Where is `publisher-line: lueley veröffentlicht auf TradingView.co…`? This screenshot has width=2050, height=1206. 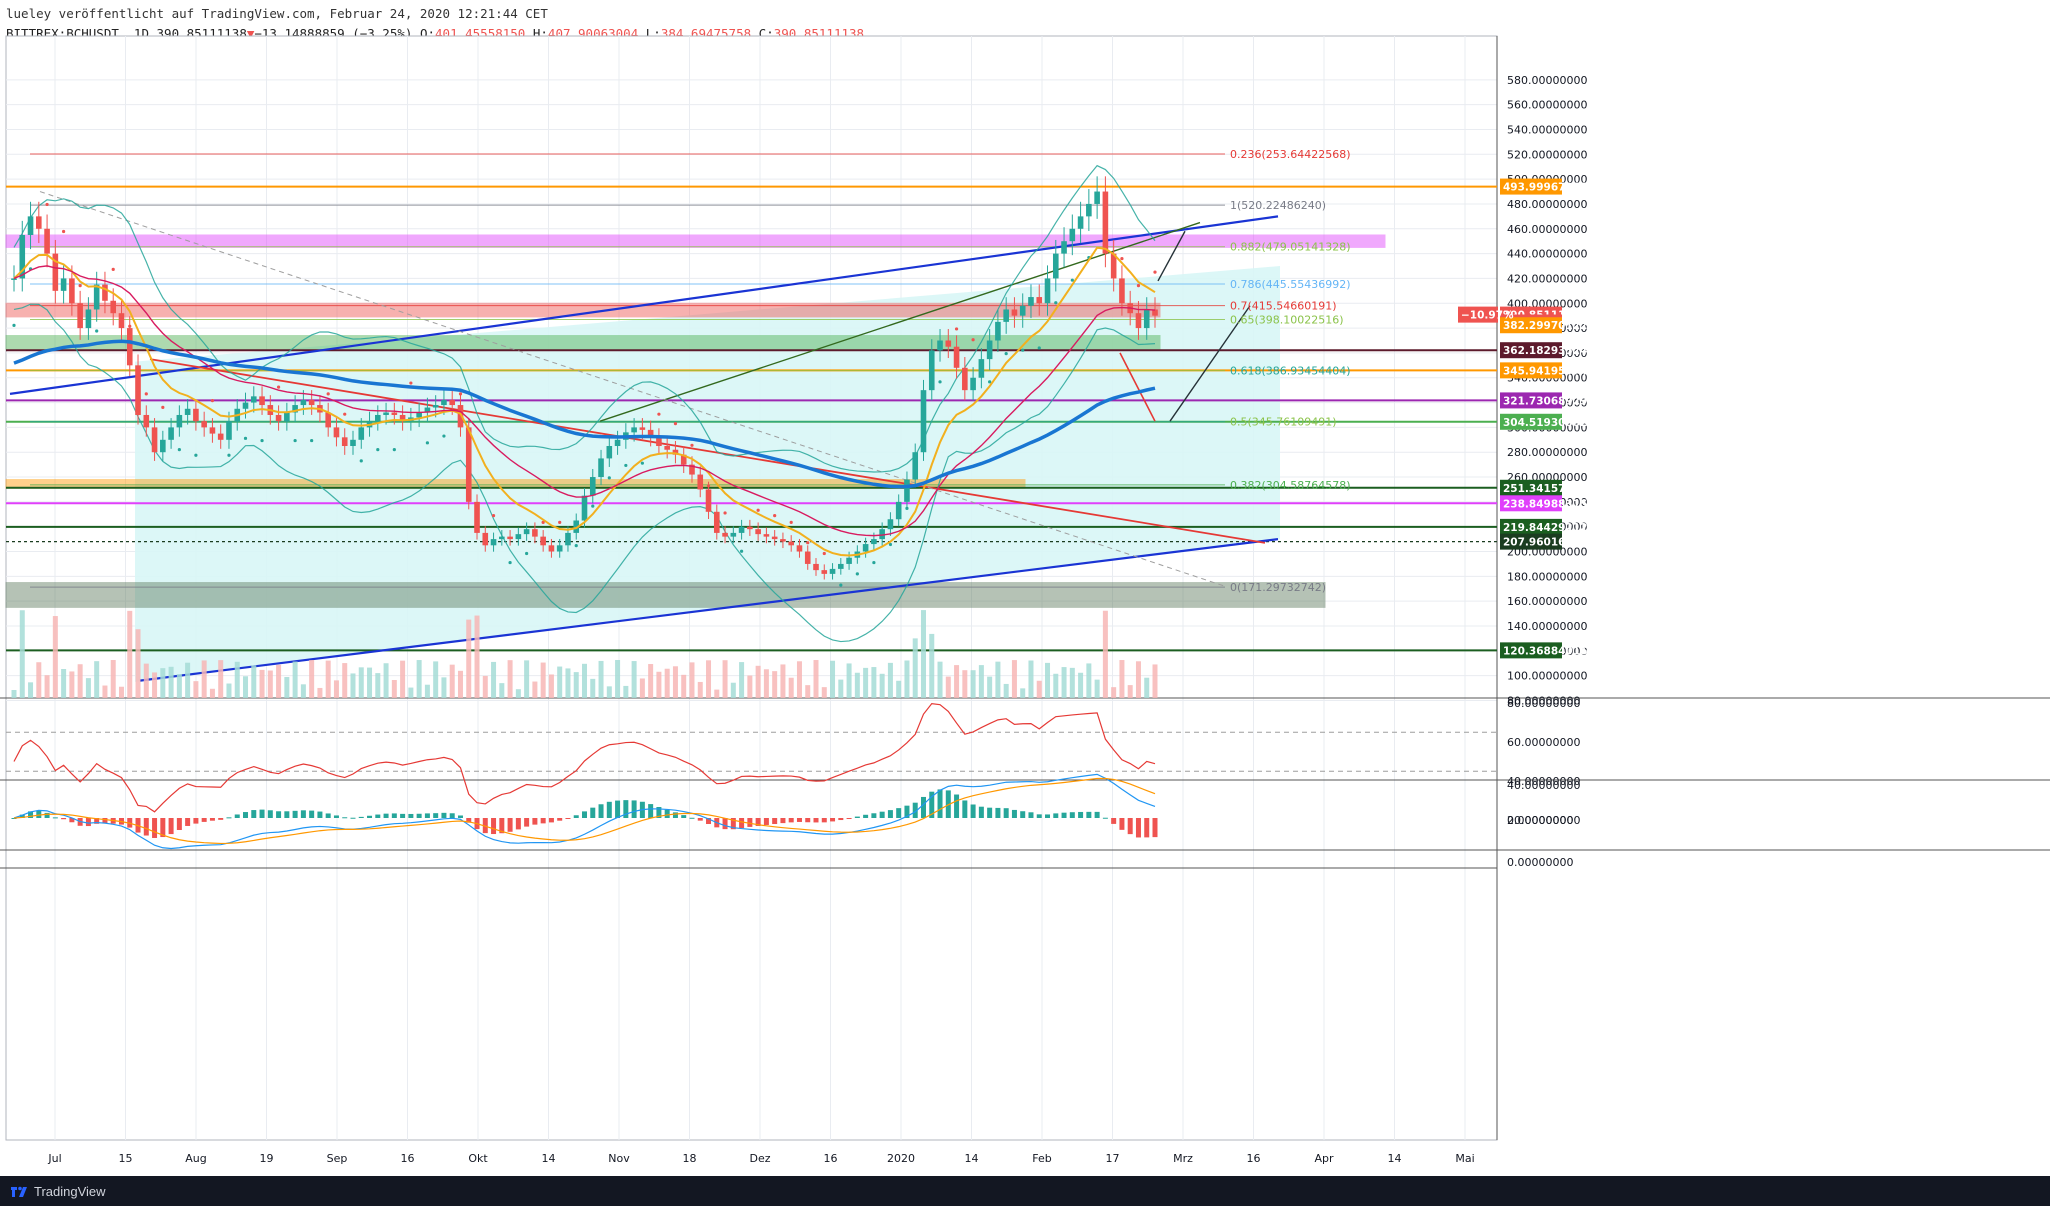 publisher-line: lueley veröffentlicht auf TradingView.co… is located at coordinates (277, 13).